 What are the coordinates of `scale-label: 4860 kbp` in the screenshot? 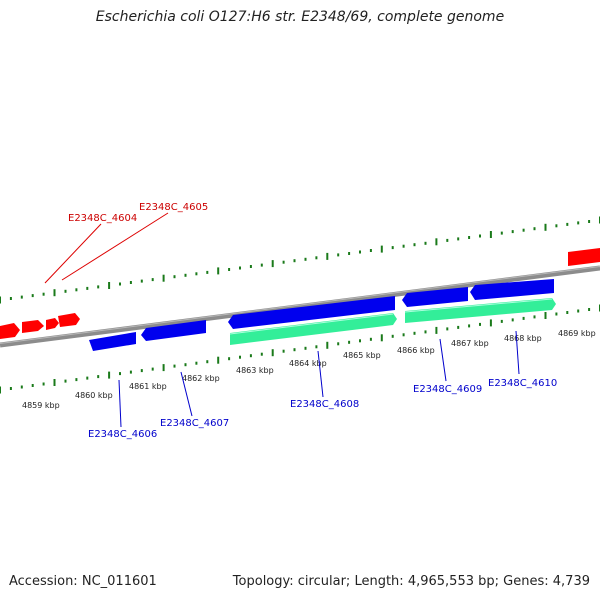 It's located at (94, 395).